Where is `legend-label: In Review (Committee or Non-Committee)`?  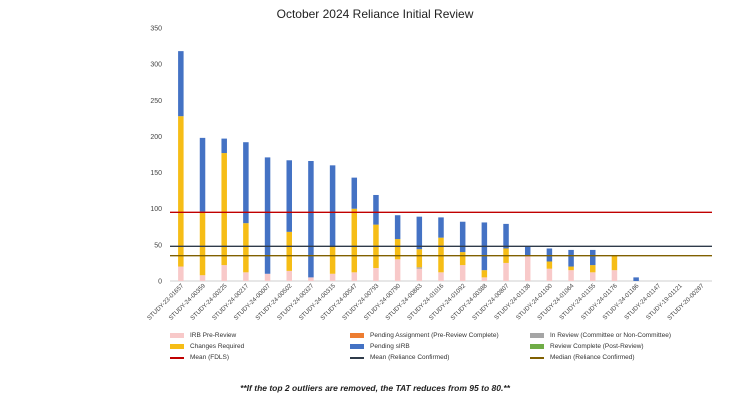
legend-label: In Review (Committee or Non-Committee) is located at coordinates (611, 335).